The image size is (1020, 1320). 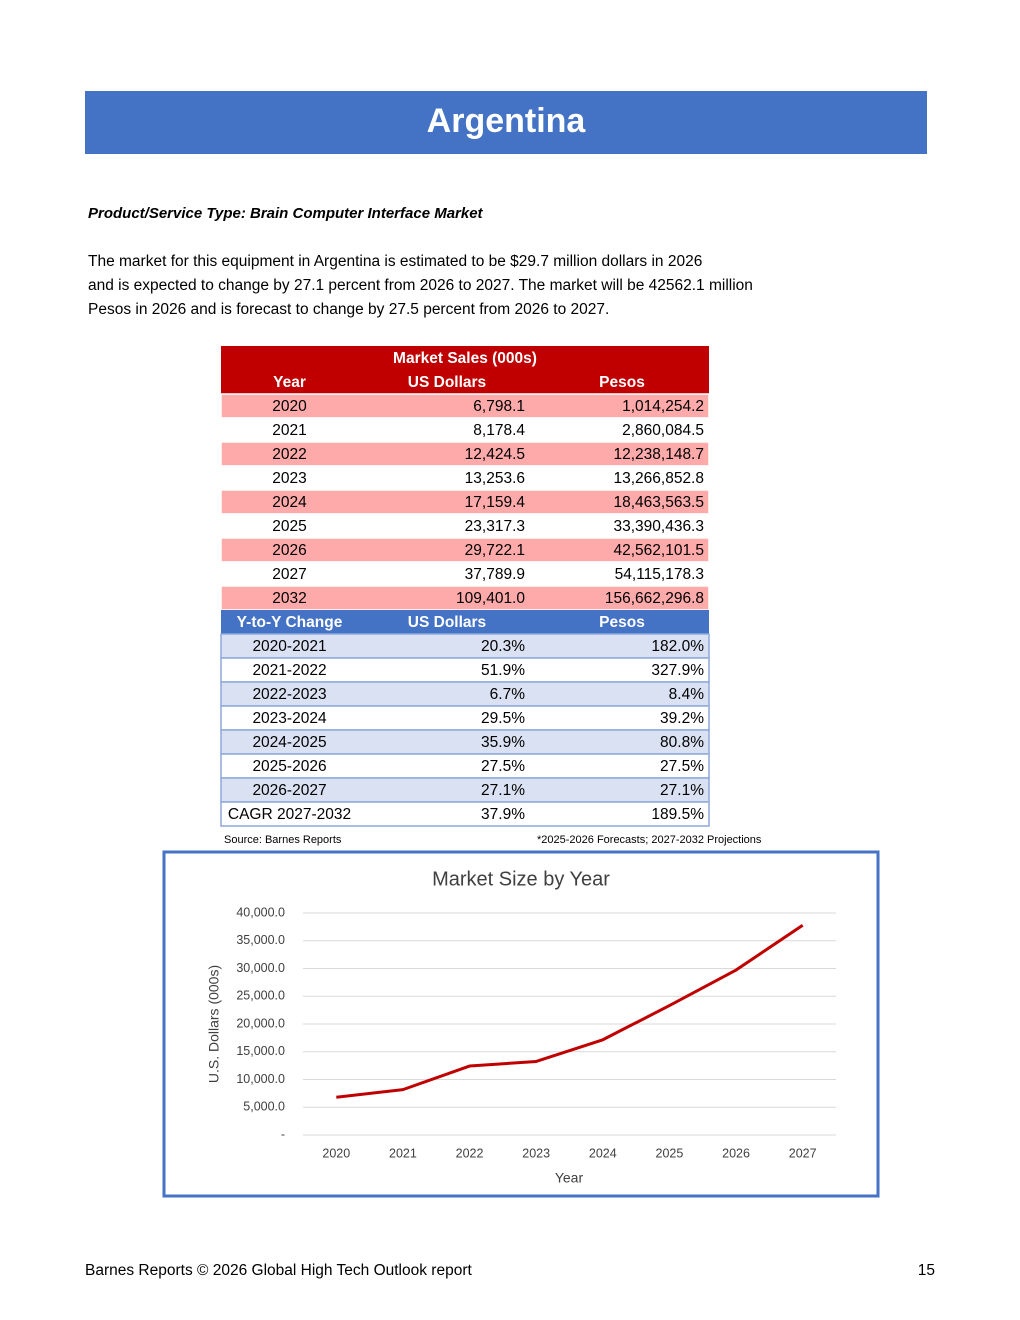 I want to click on table-cell: 2026-2027, so click(x=289, y=790).